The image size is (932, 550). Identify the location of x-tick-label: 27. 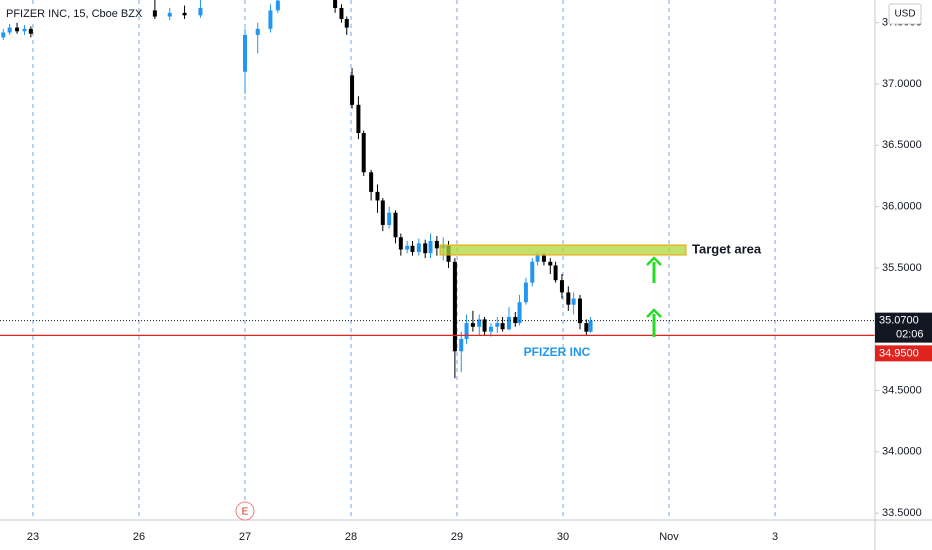
(245, 537).